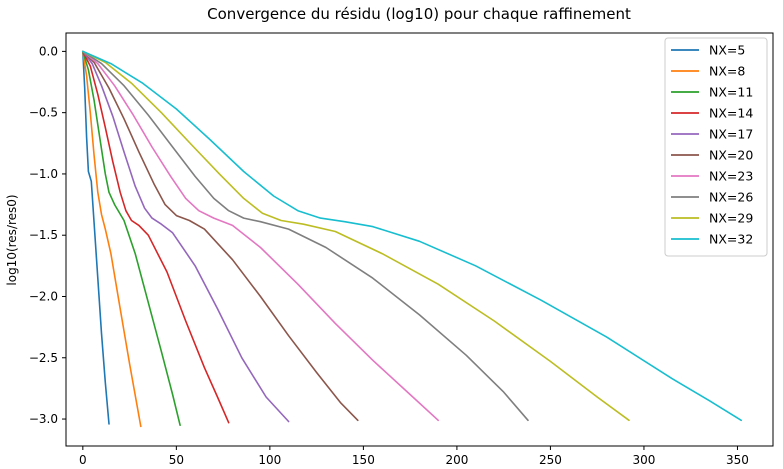  I want to click on legend-label: NX=20, so click(731, 155).